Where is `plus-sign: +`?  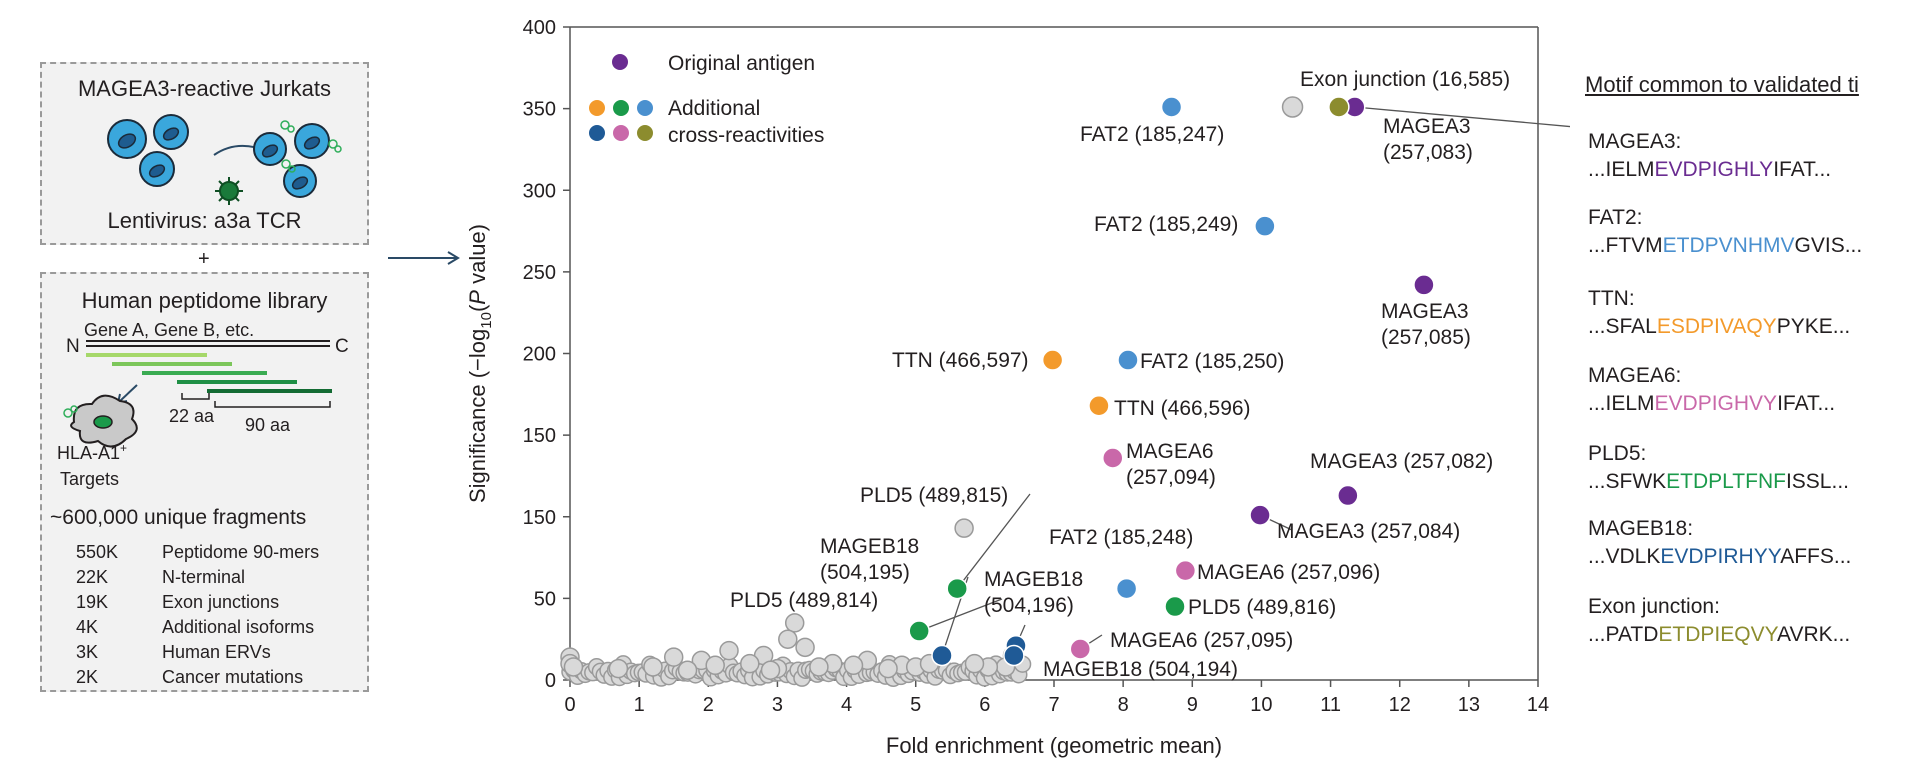
plus-sign: + is located at coordinates (204, 259).